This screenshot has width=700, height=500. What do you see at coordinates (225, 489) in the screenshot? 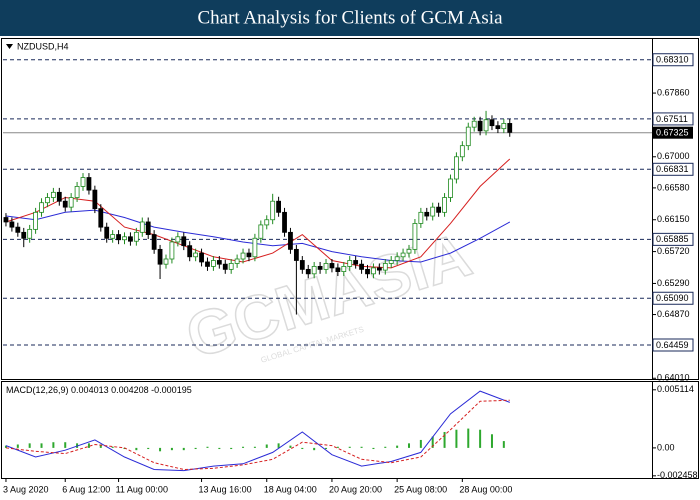
I see `x-tick-label: 13 Aug 16:00` at bounding box center [225, 489].